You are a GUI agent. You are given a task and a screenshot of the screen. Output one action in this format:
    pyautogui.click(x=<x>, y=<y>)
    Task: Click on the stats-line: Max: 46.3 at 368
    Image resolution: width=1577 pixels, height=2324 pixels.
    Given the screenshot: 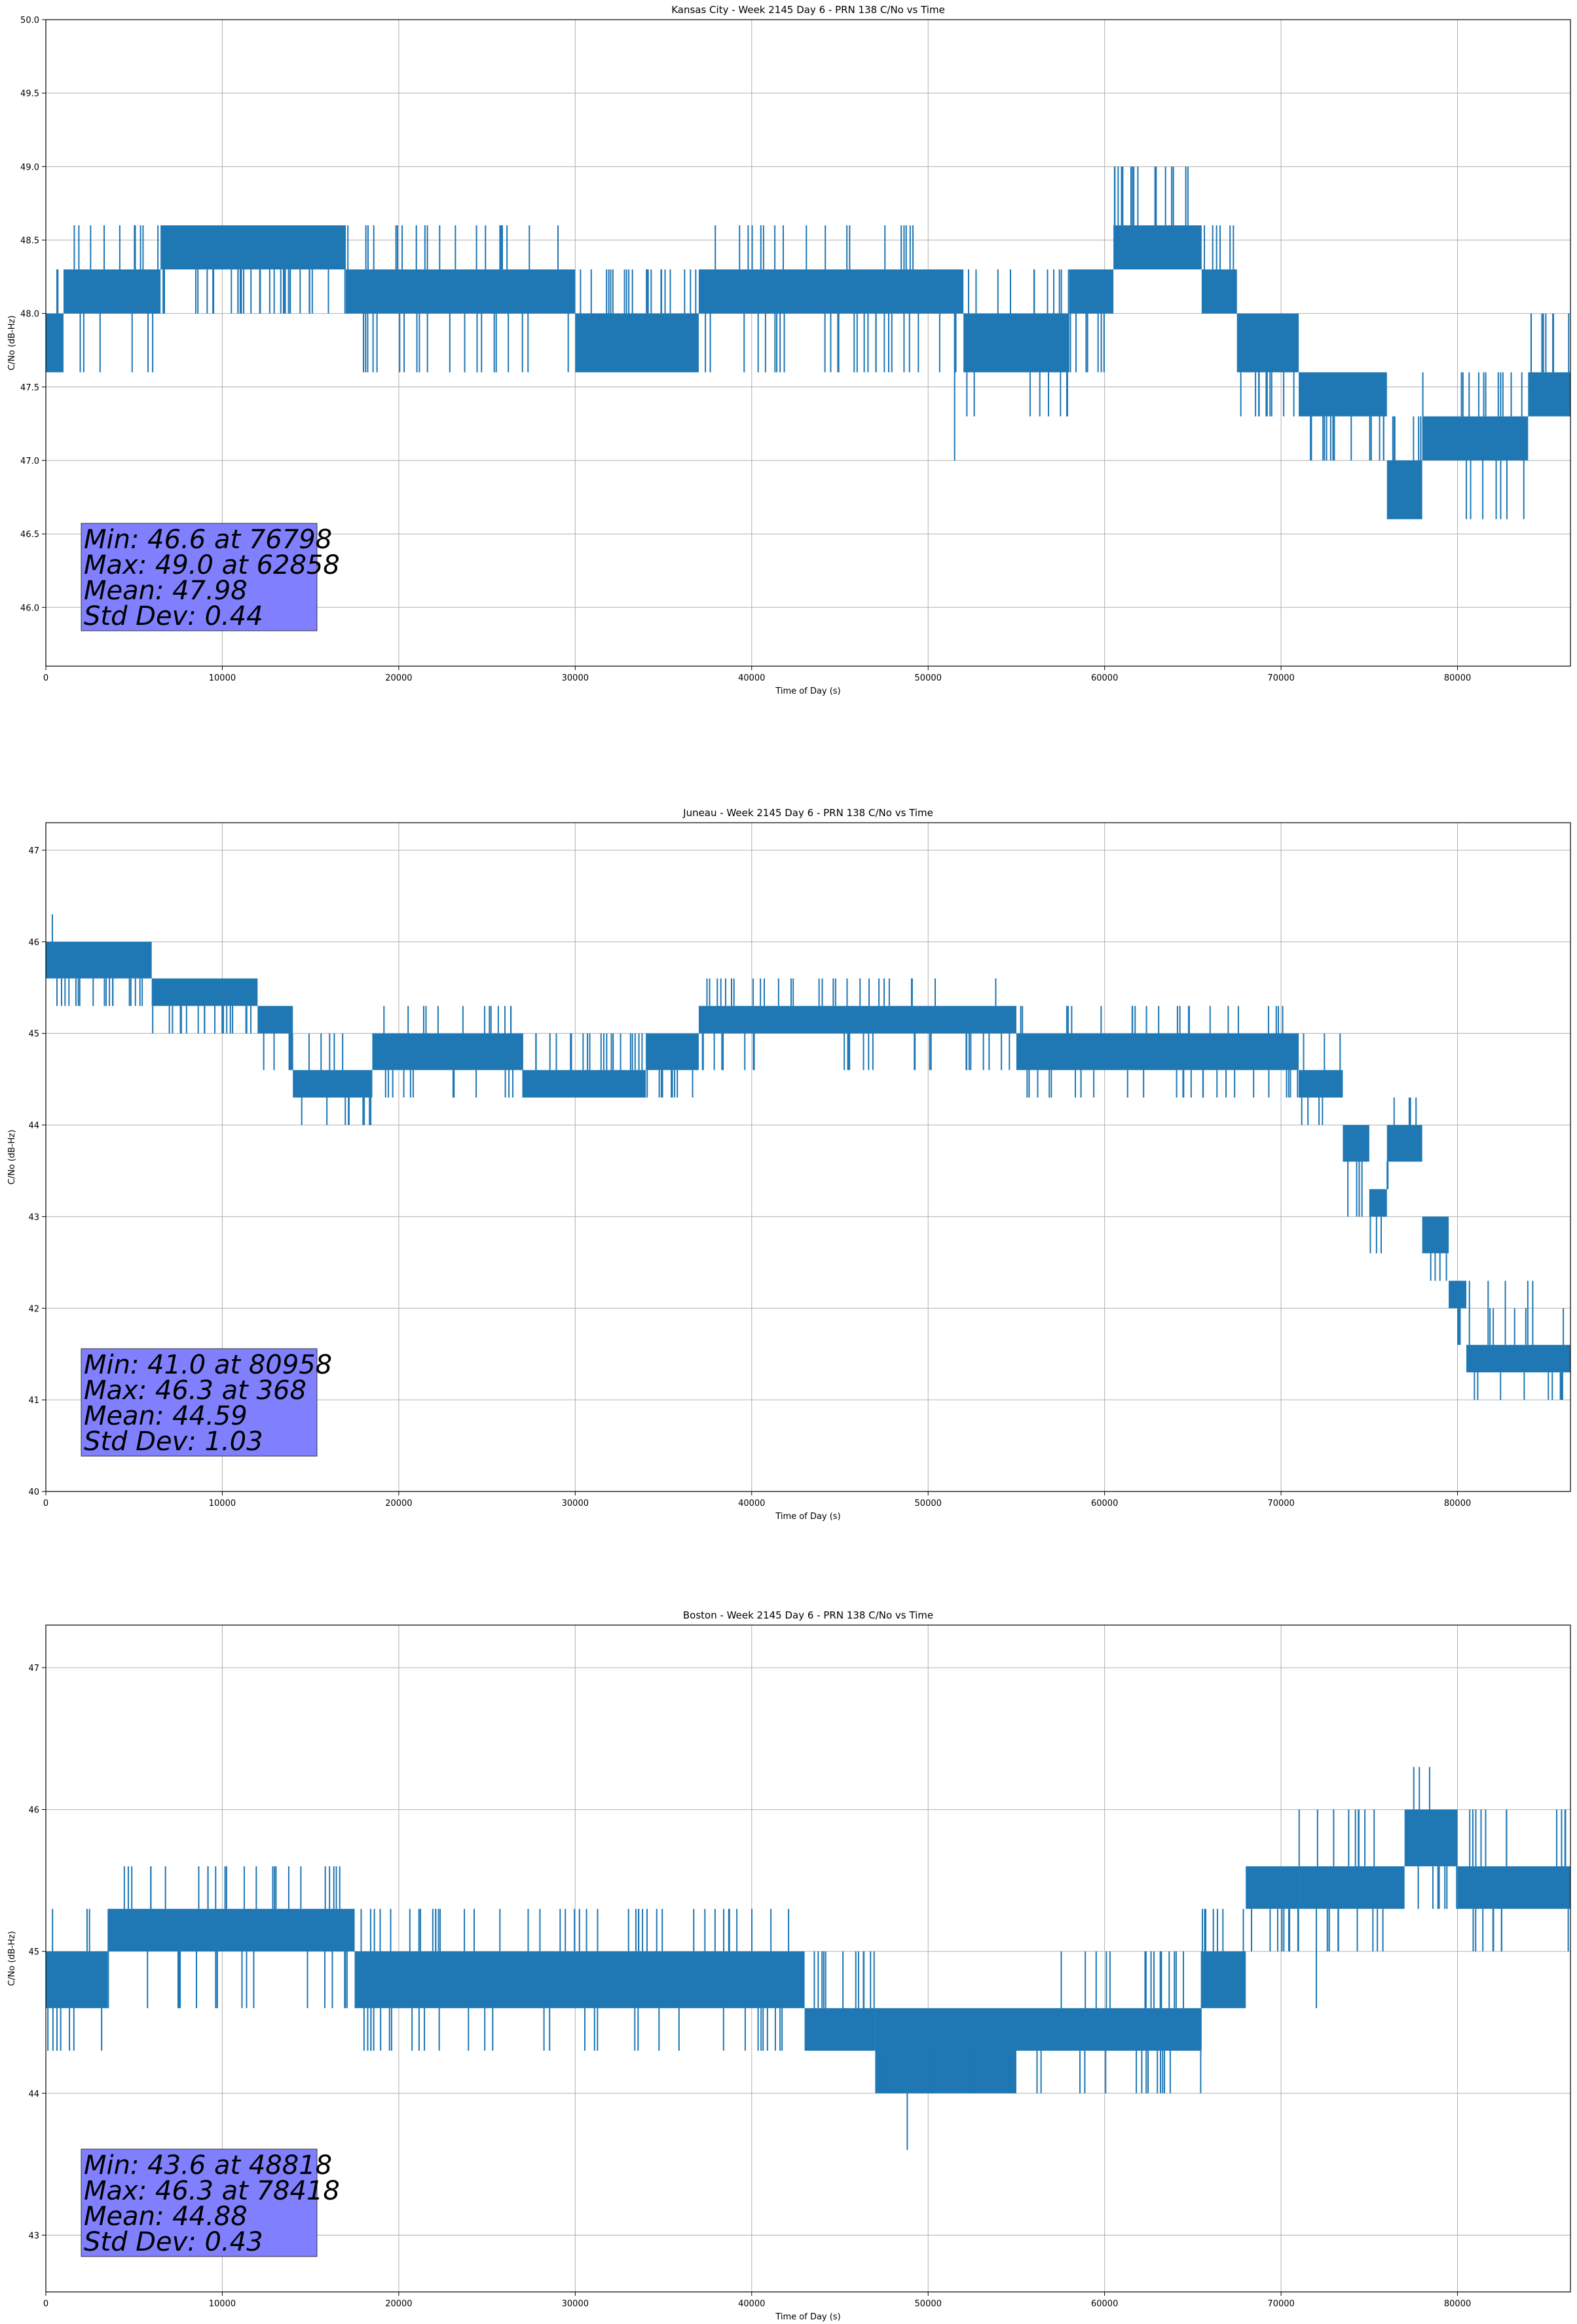 What is the action you would take?
    pyautogui.click(x=195, y=1391)
    